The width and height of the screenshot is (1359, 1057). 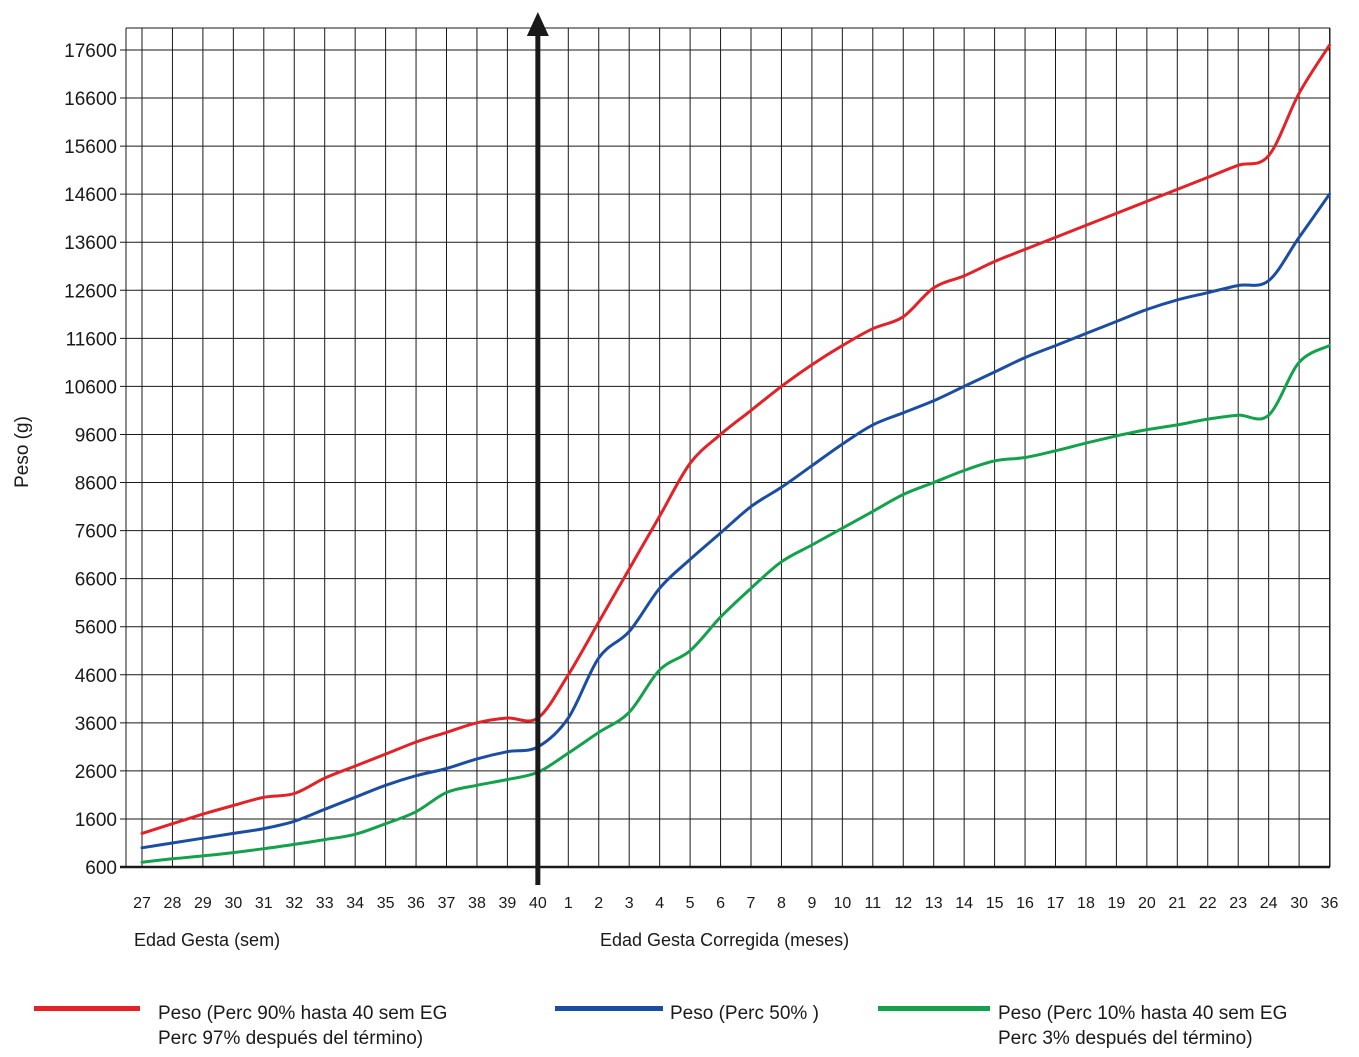 What do you see at coordinates (659, 903) in the screenshot?
I see `x-tick-label: 4` at bounding box center [659, 903].